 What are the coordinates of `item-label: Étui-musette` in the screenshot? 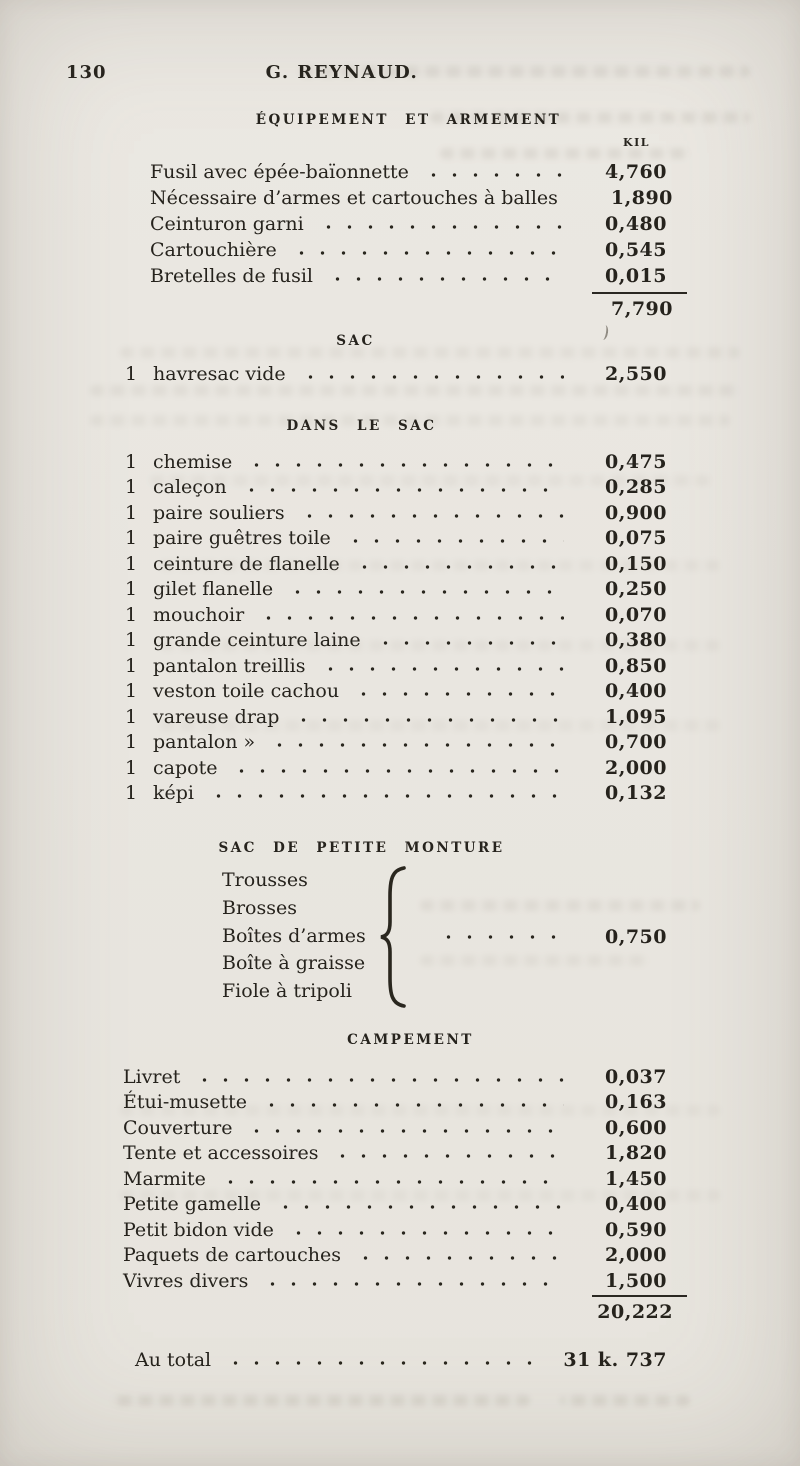 It's located at (185, 1102).